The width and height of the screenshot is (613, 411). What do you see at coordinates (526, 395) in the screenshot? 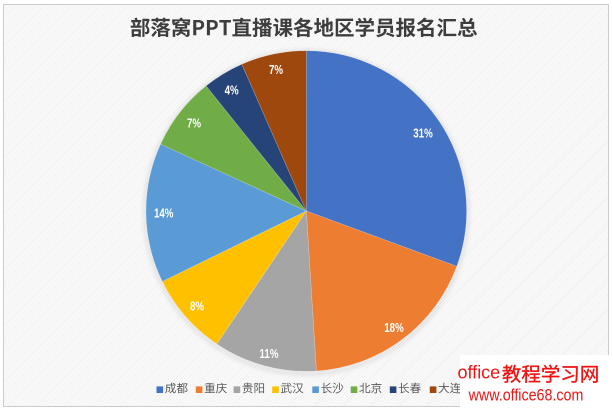
I see `svg-text: www.office68.com` at bounding box center [526, 395].